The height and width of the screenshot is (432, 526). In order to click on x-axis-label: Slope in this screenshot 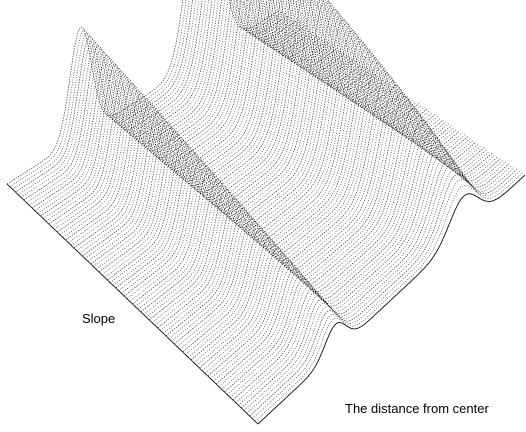, I will do `click(99, 318)`.